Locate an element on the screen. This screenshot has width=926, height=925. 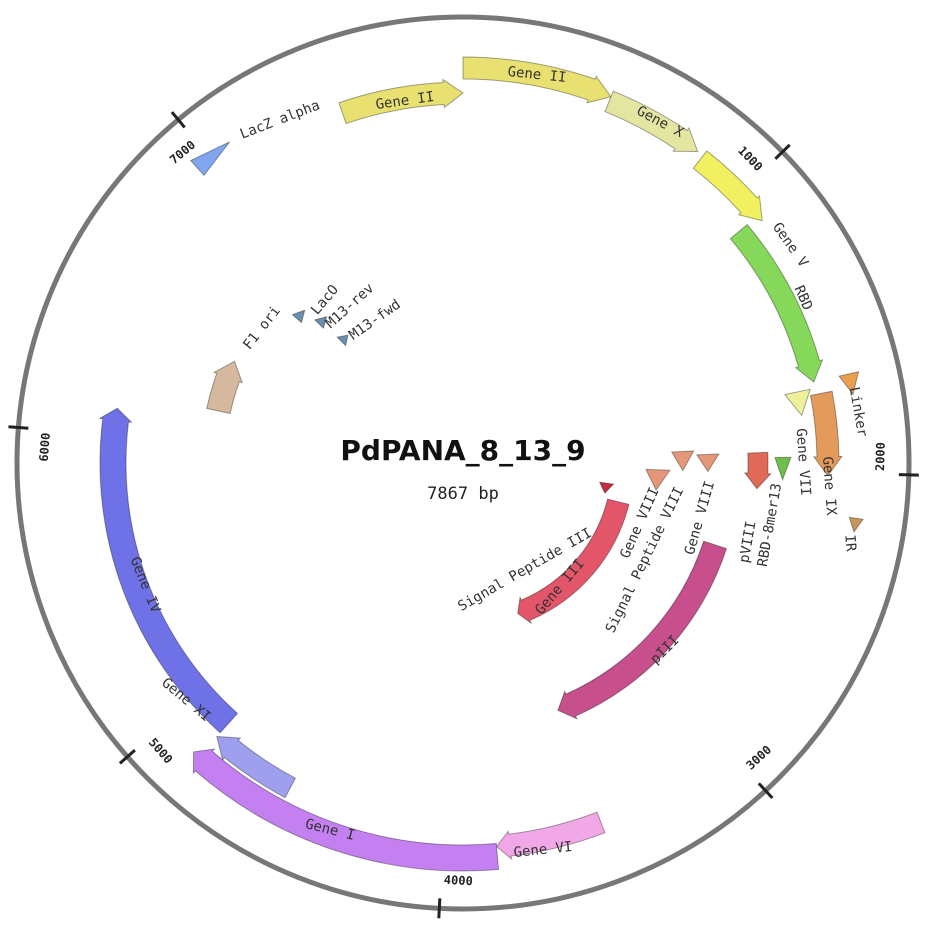
tick-label: 4000 is located at coordinates (459, 881).